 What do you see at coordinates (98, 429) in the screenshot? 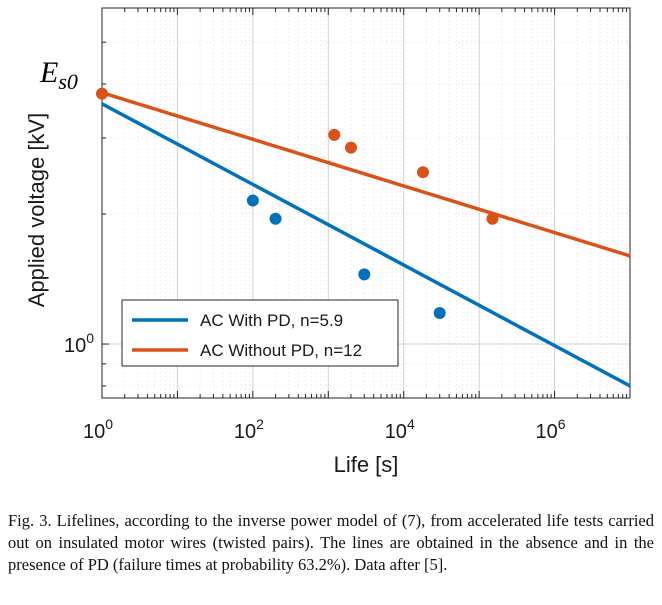
I see `x-tick-label: 10⁰` at bounding box center [98, 429].